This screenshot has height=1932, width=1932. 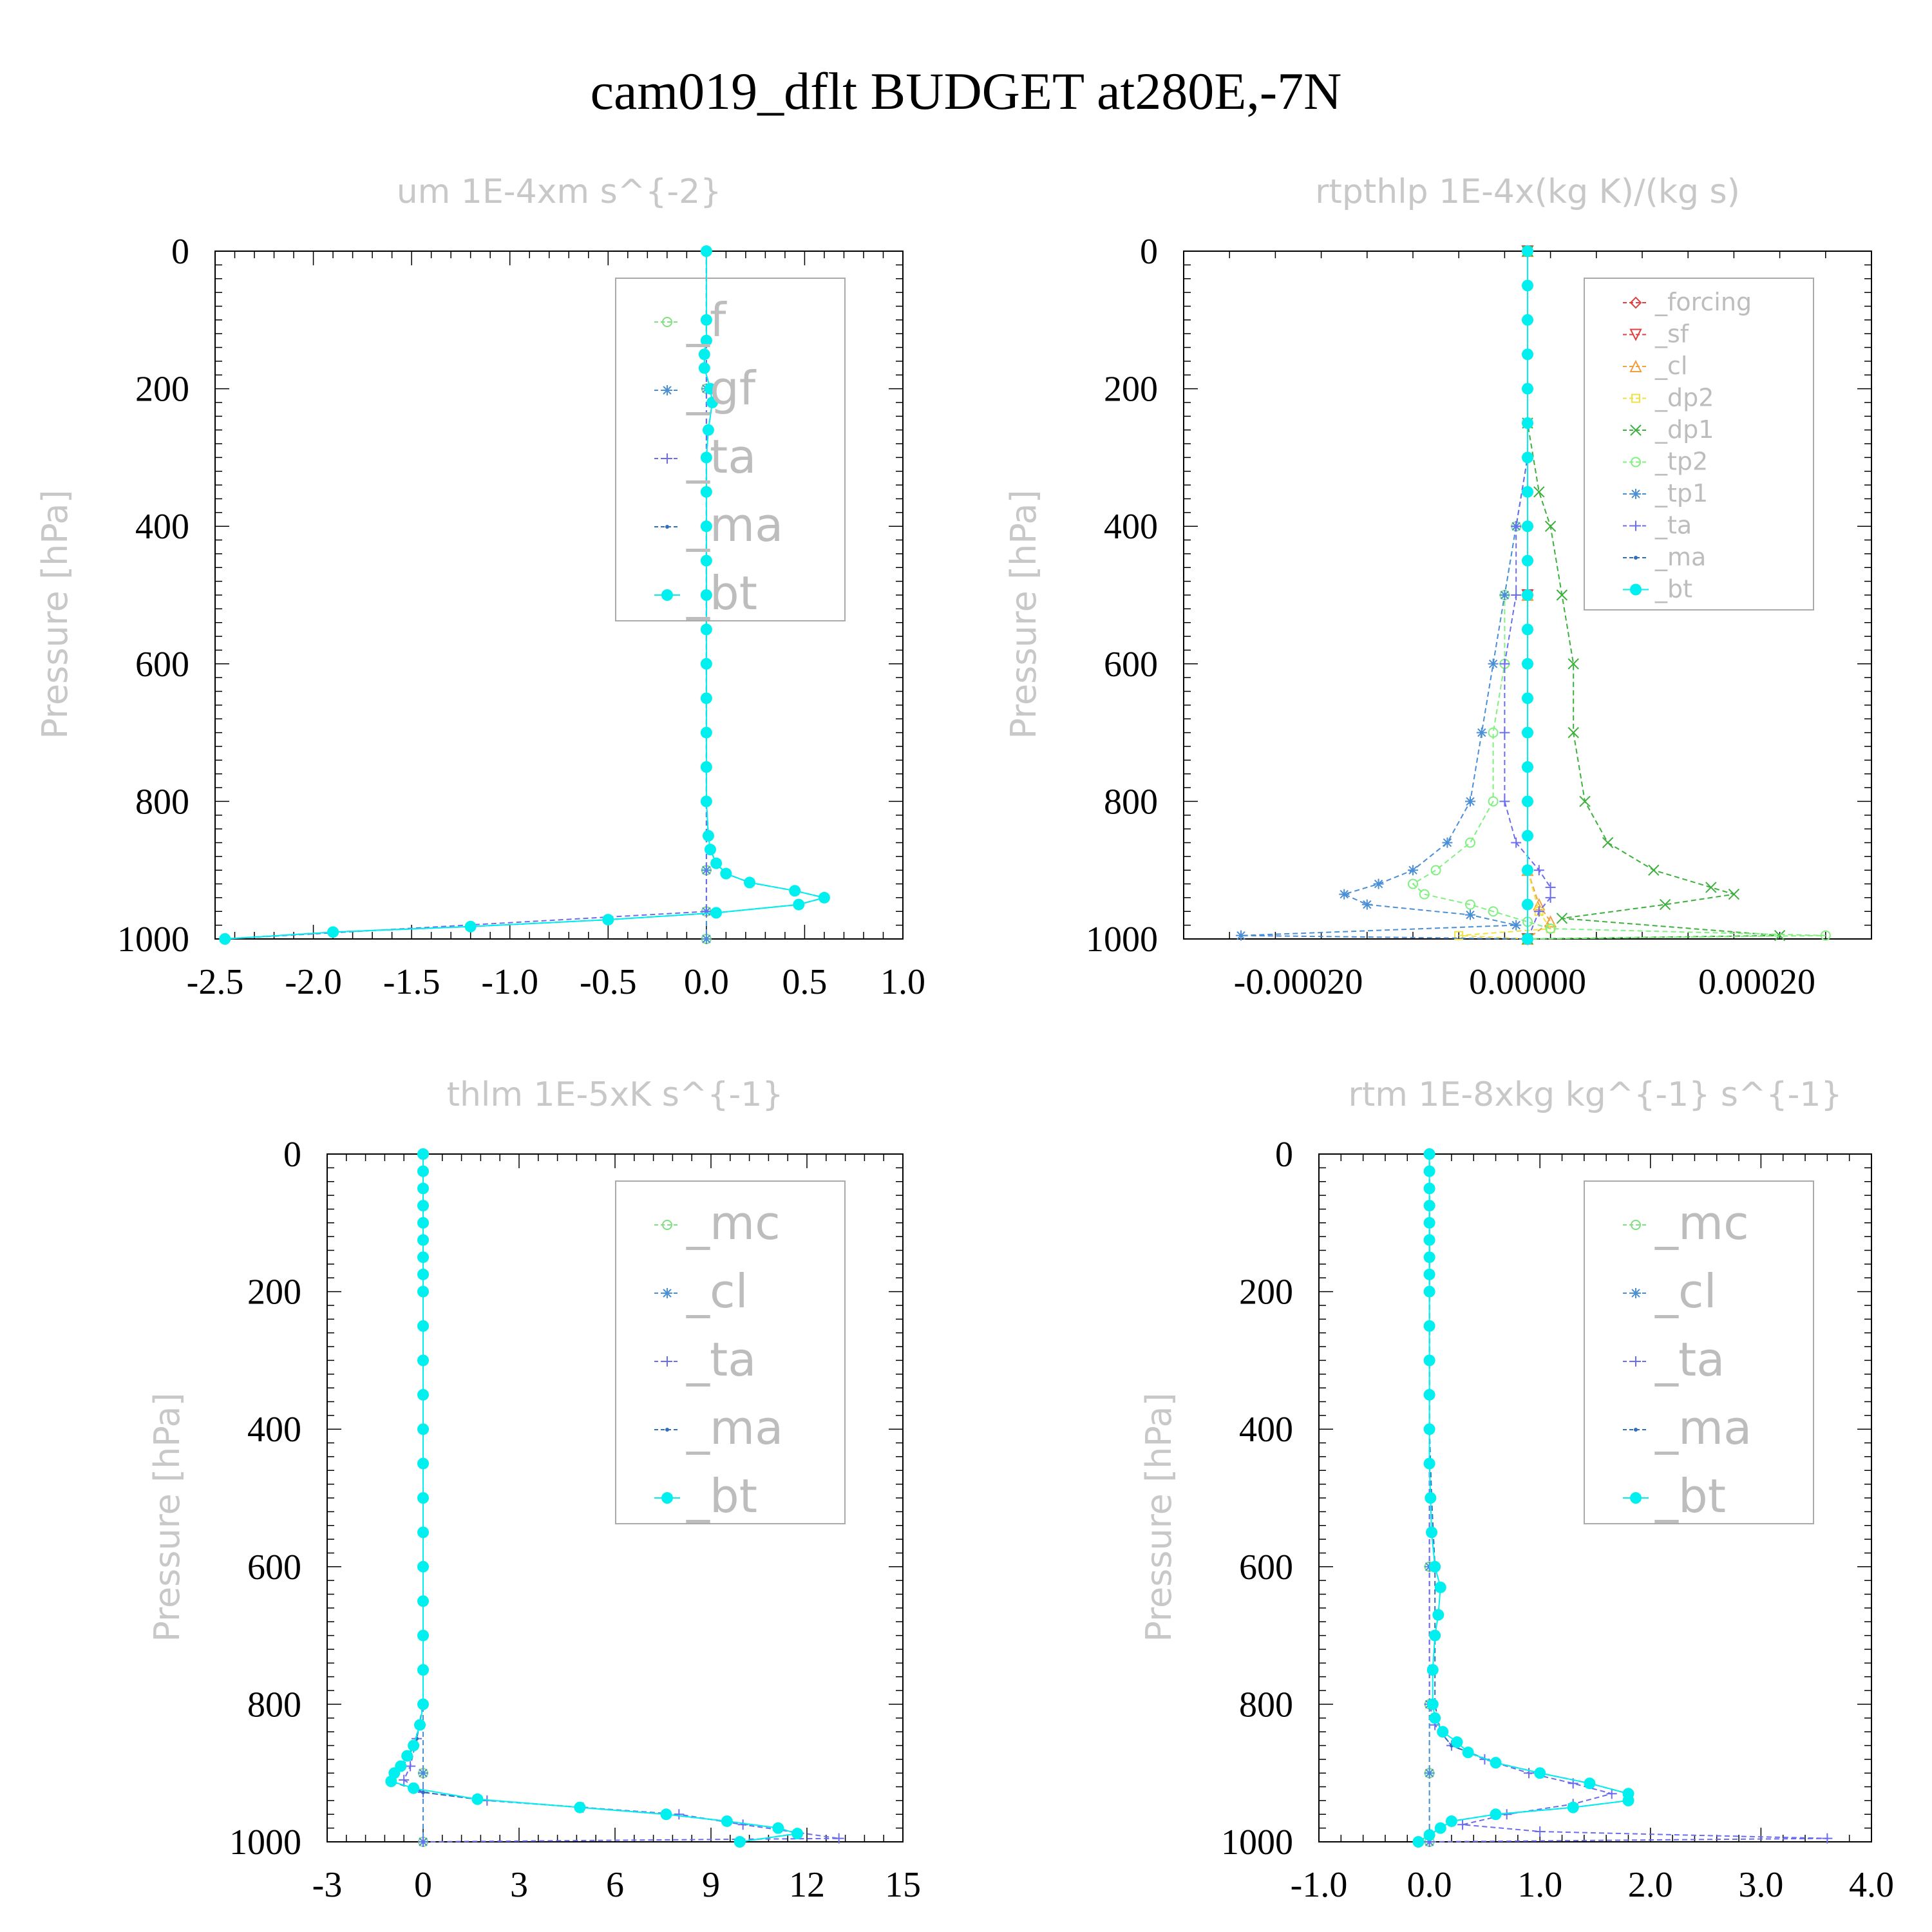 What do you see at coordinates (1681, 493) in the screenshot?
I see `legend-label: _tp1` at bounding box center [1681, 493].